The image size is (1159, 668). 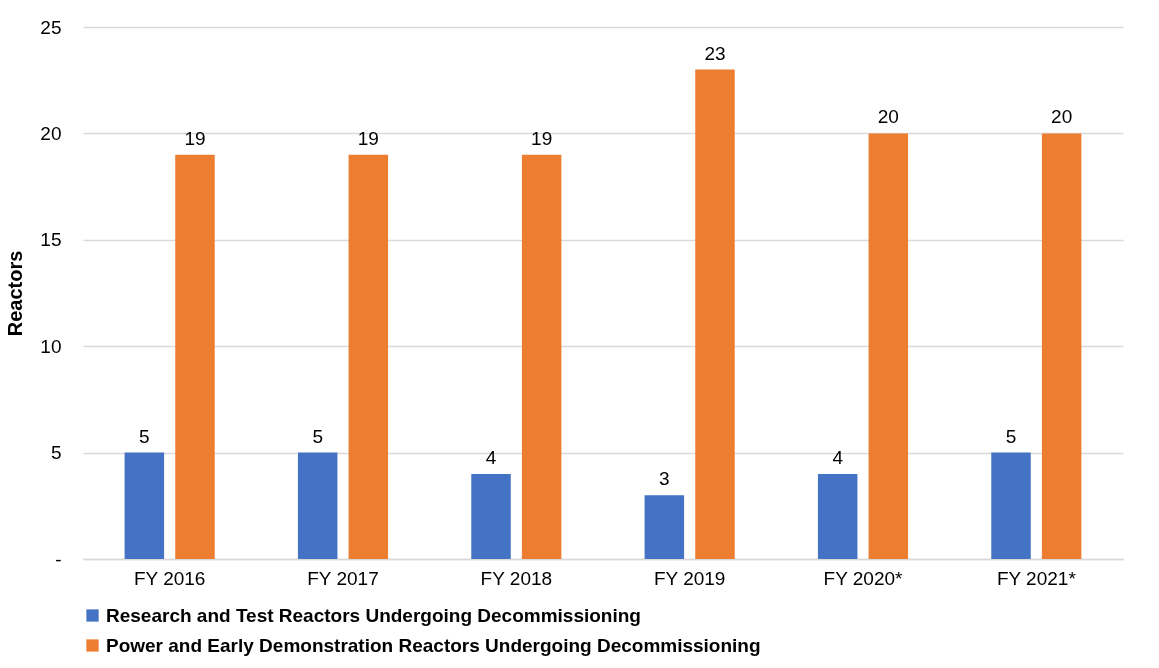 I want to click on x-tick-label: FY 2017, so click(x=343, y=578).